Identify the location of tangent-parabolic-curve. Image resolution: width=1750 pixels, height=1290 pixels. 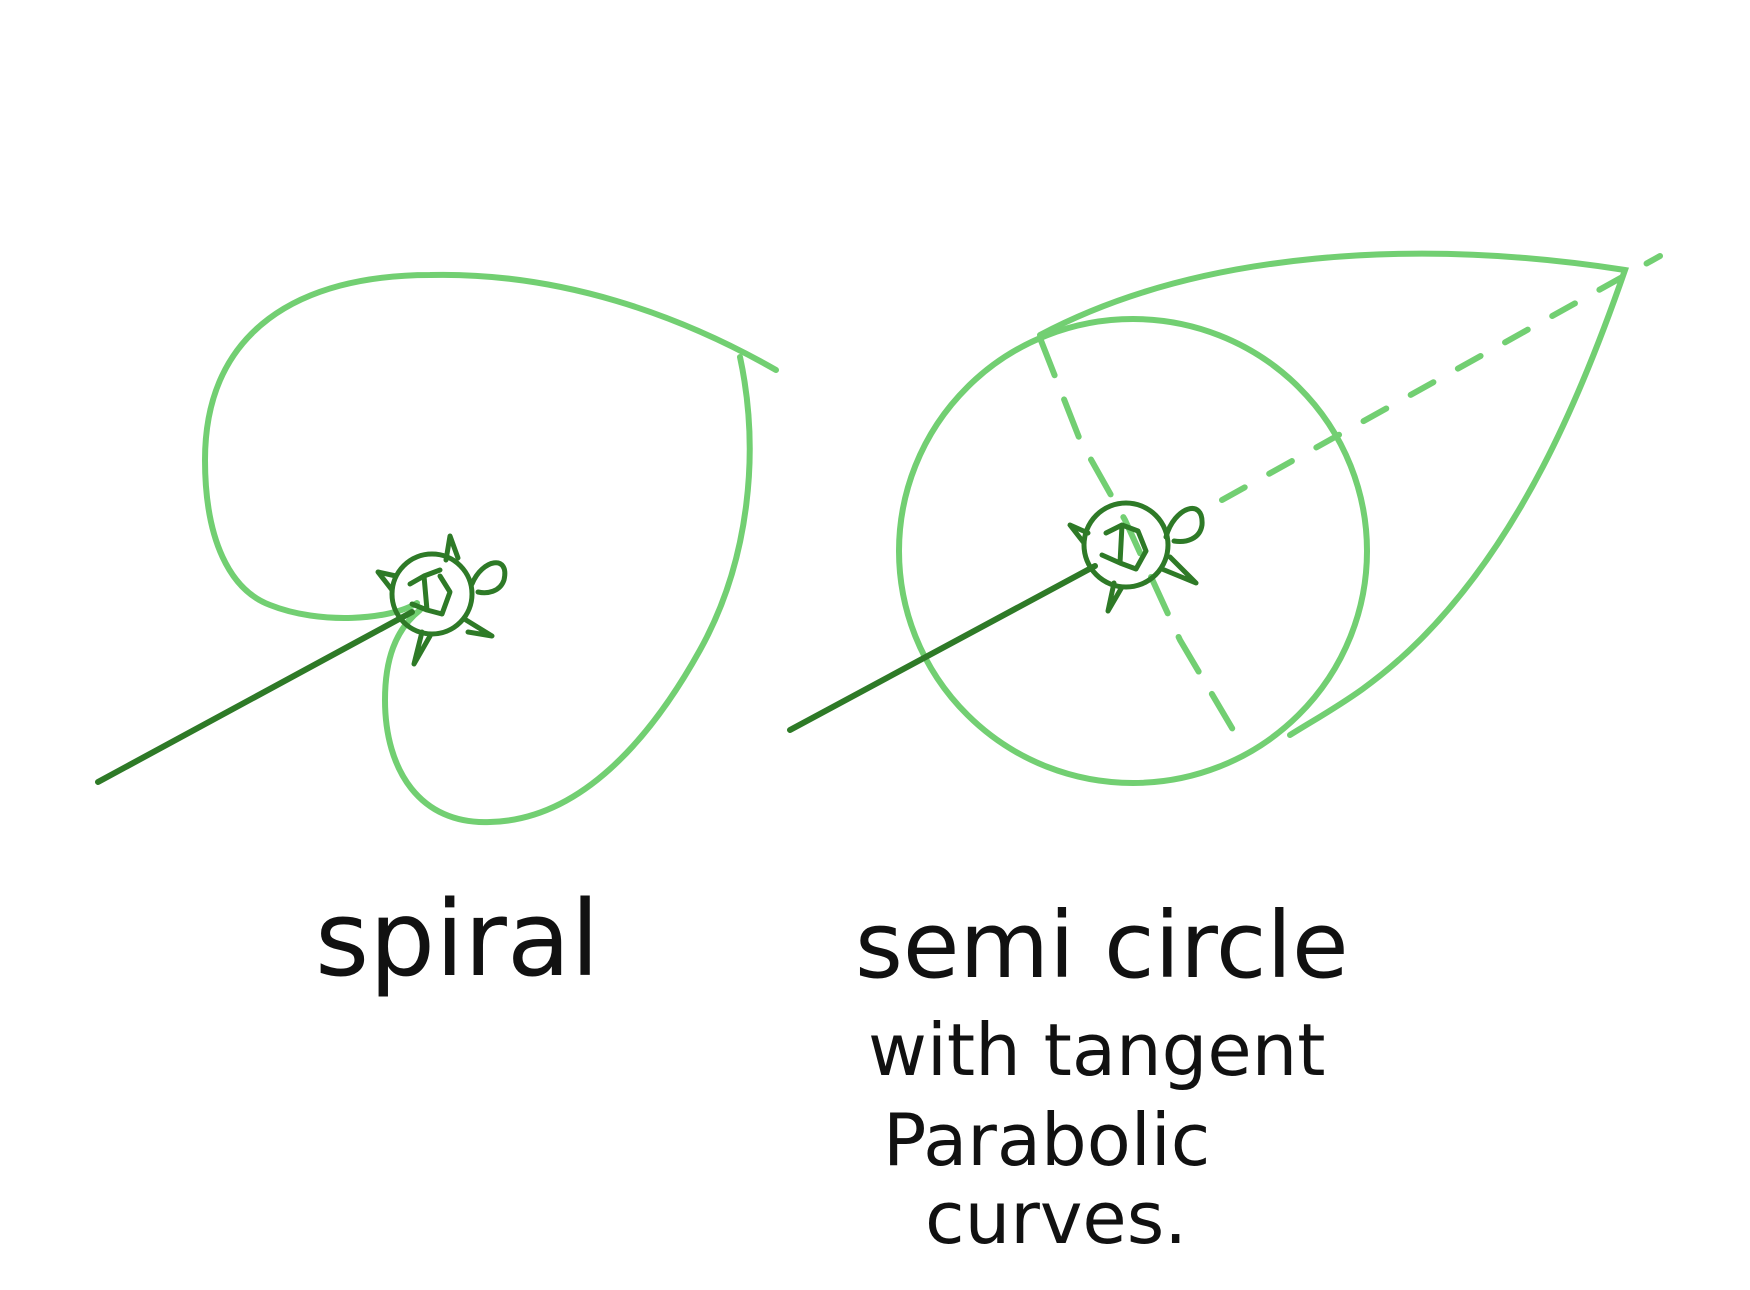
(1333, 494).